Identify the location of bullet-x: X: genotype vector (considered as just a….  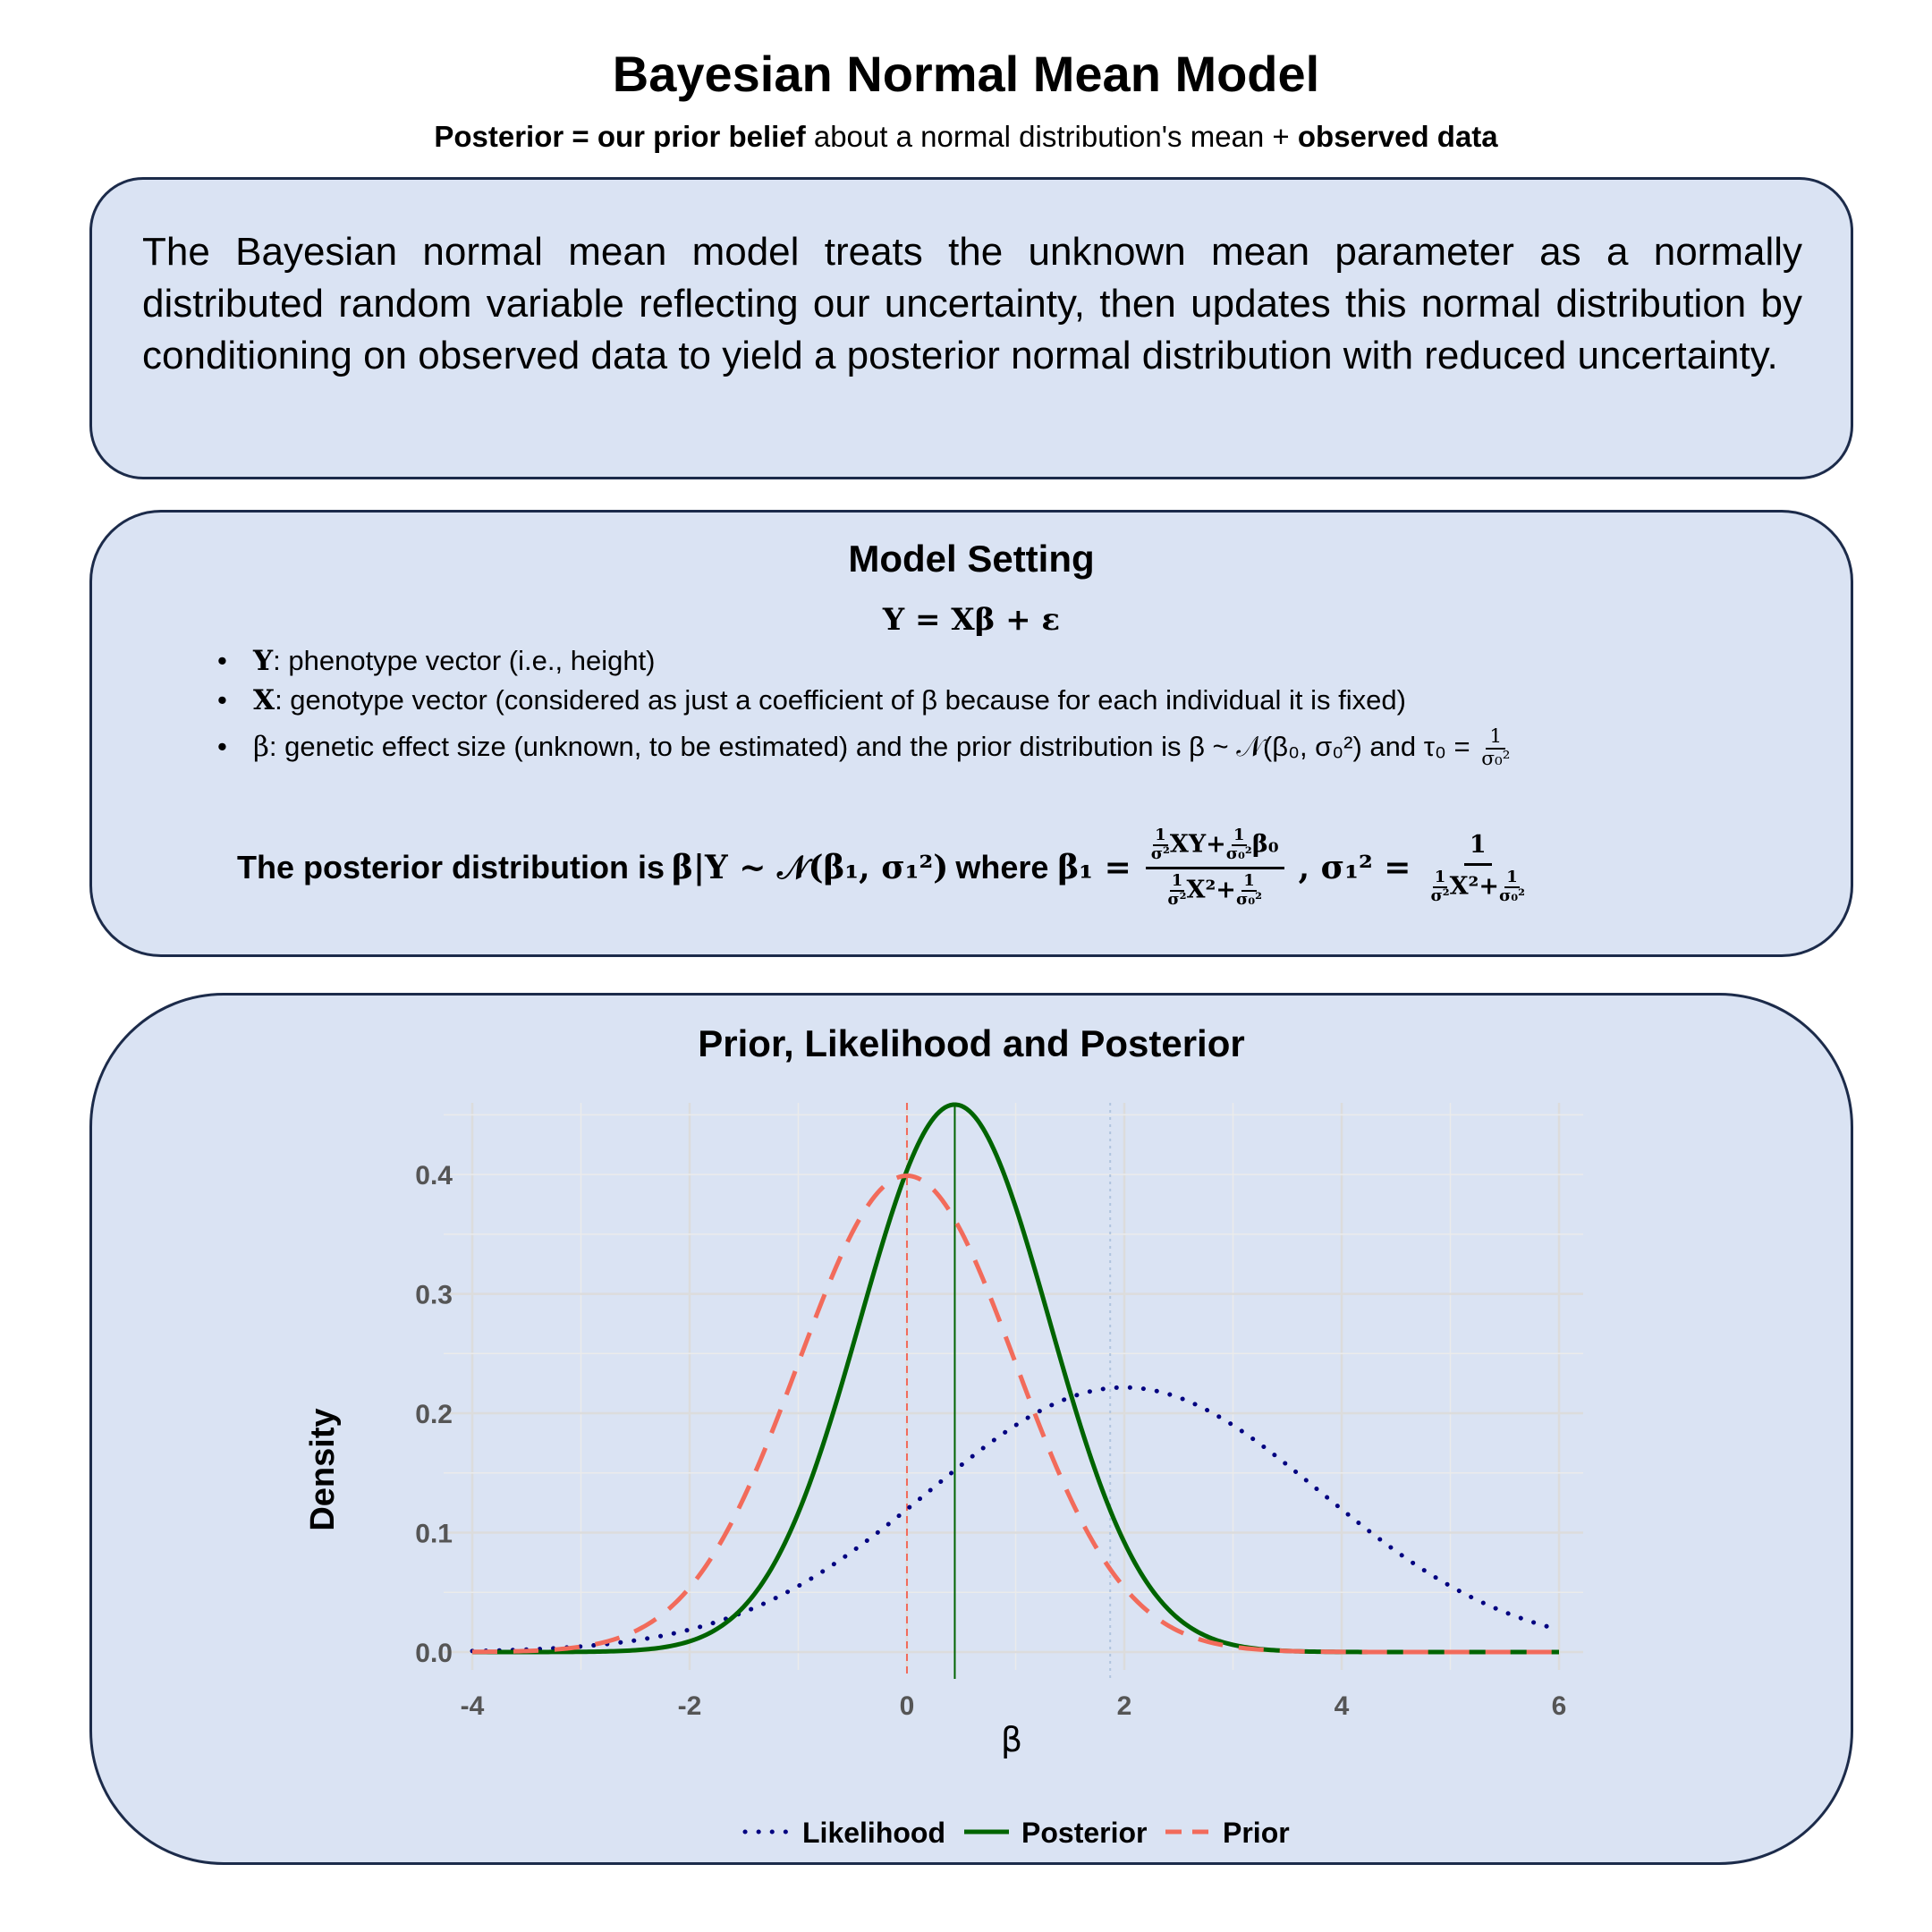
(865, 700).